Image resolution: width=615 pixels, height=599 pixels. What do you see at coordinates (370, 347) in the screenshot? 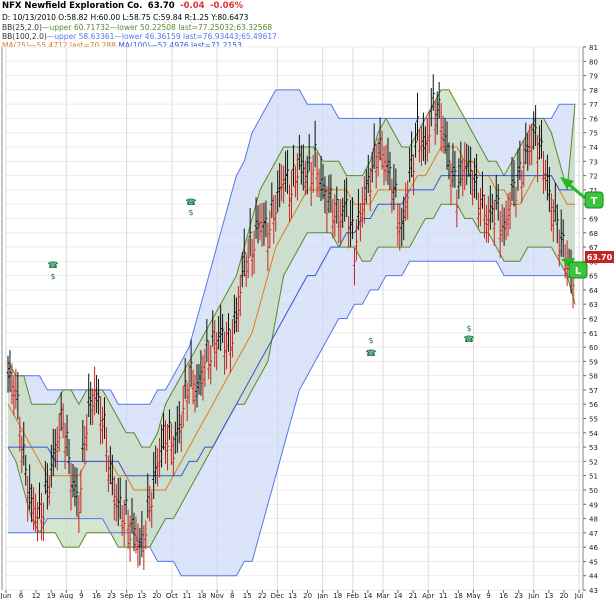
I see `event-icon-3: $ ☎` at bounding box center [370, 347].